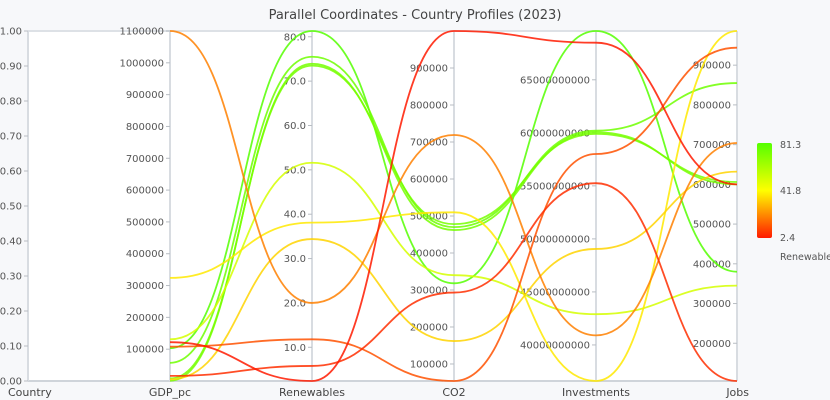  Describe the element at coordinates (11, 277) in the screenshot. I see `tick-label: 0.30` at that location.